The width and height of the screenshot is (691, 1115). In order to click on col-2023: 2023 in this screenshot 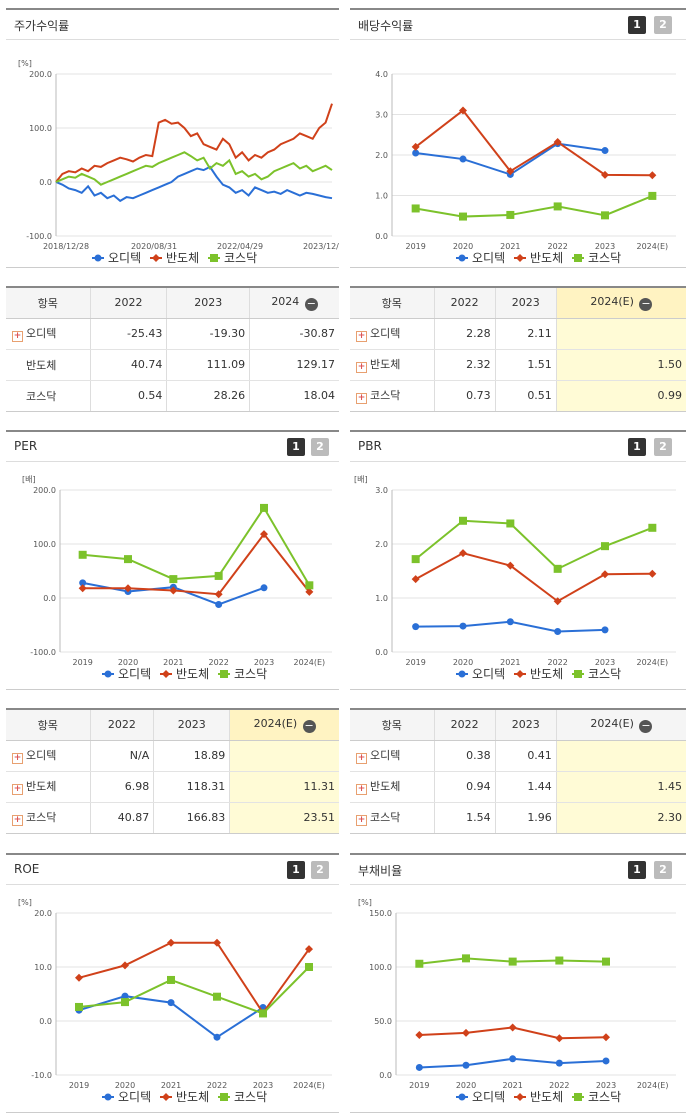, I will do `click(525, 725)`.